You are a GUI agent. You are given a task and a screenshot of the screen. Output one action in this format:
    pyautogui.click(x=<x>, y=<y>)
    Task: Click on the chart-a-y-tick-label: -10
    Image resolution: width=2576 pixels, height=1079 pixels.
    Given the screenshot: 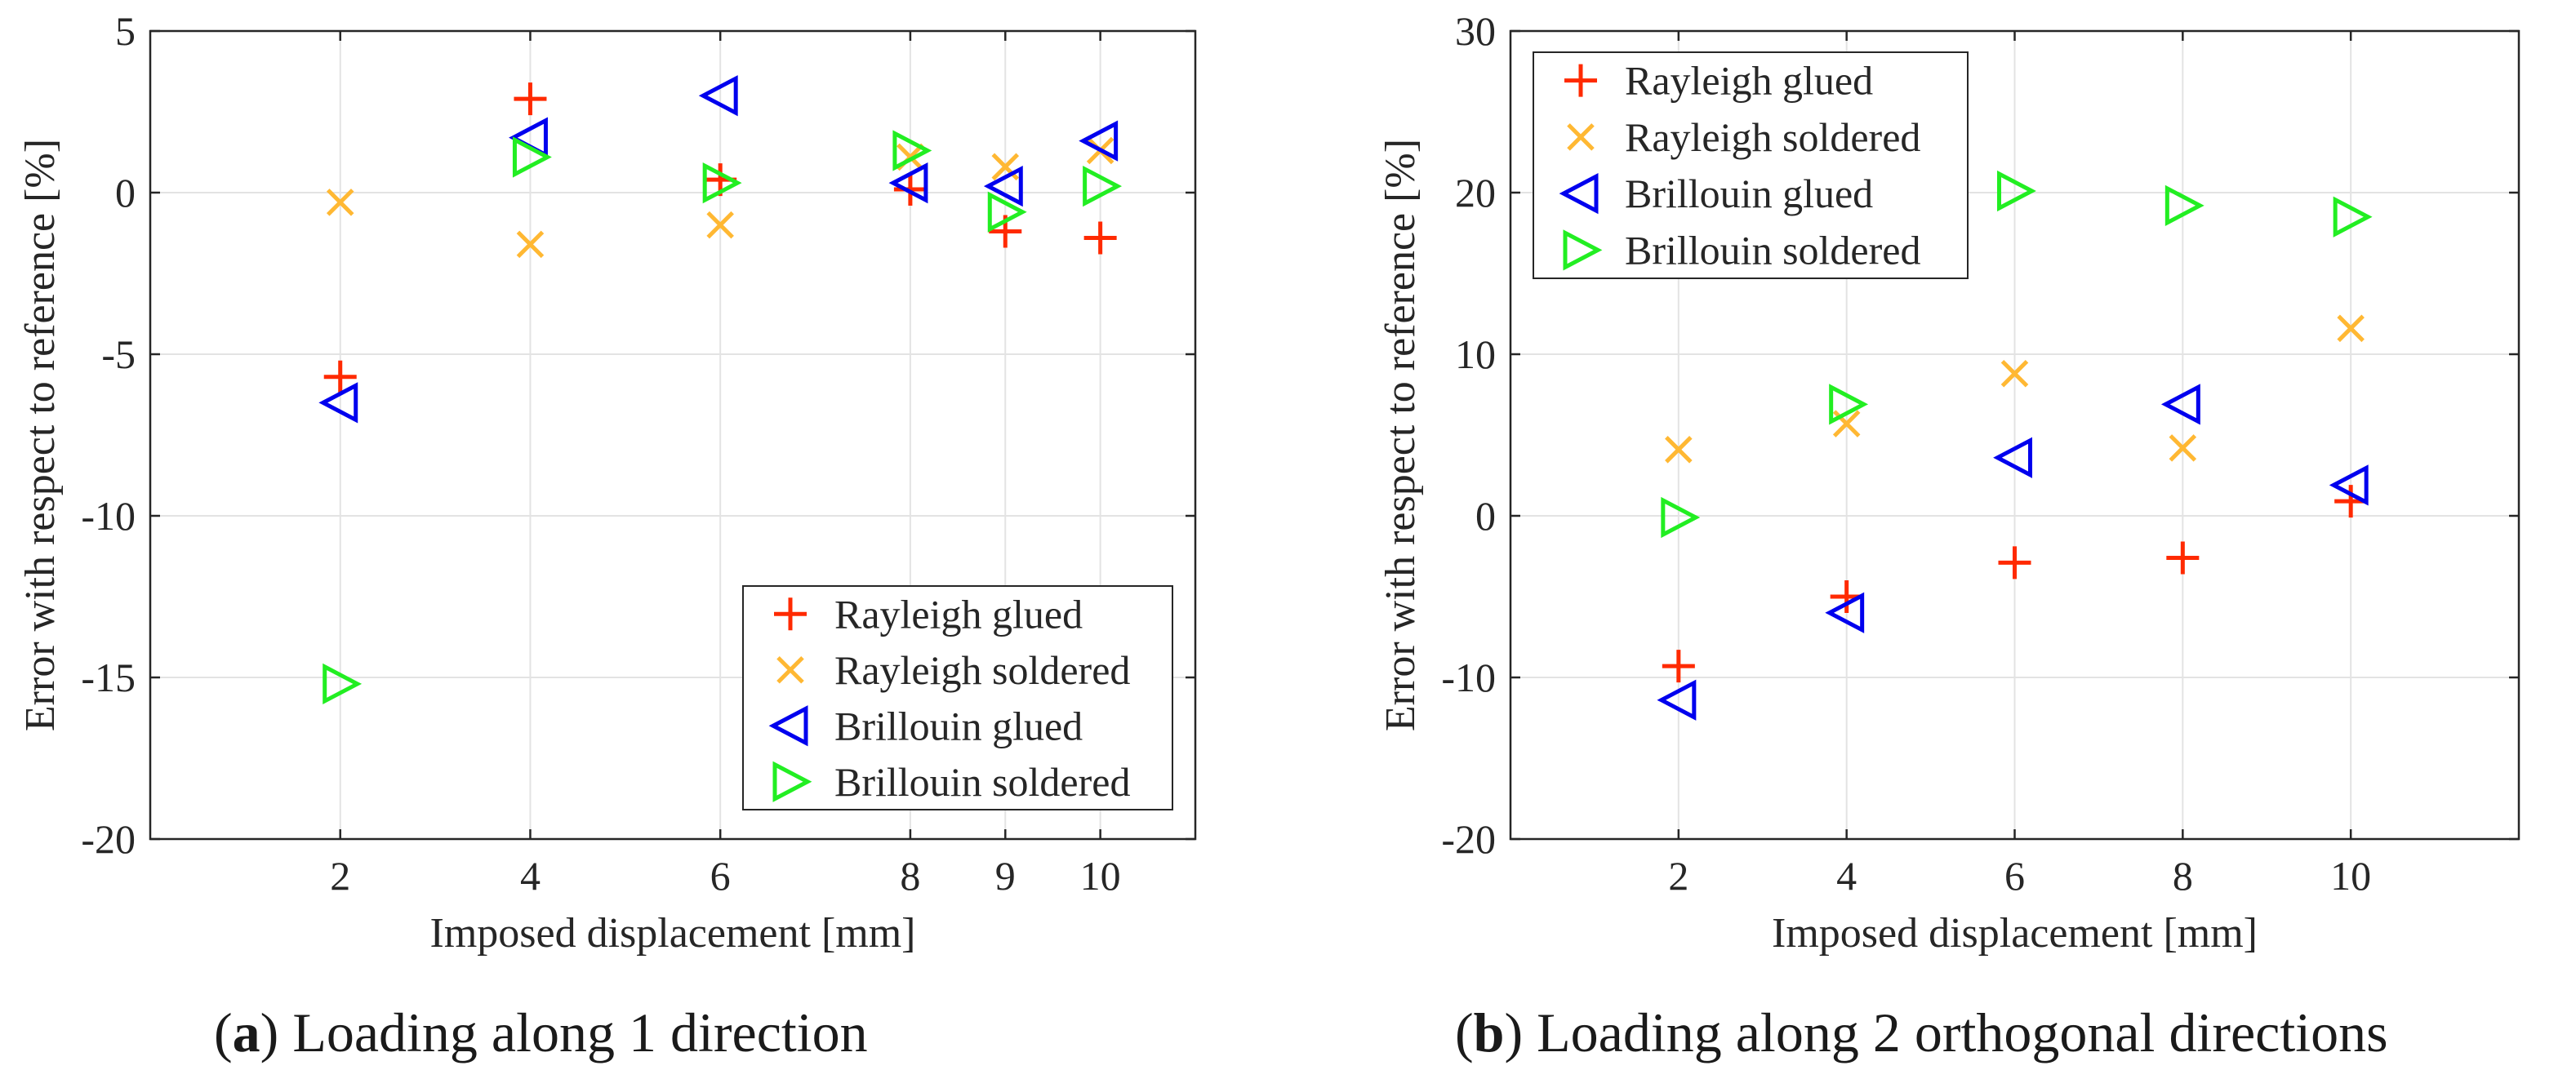 What is the action you would take?
    pyautogui.click(x=108, y=516)
    